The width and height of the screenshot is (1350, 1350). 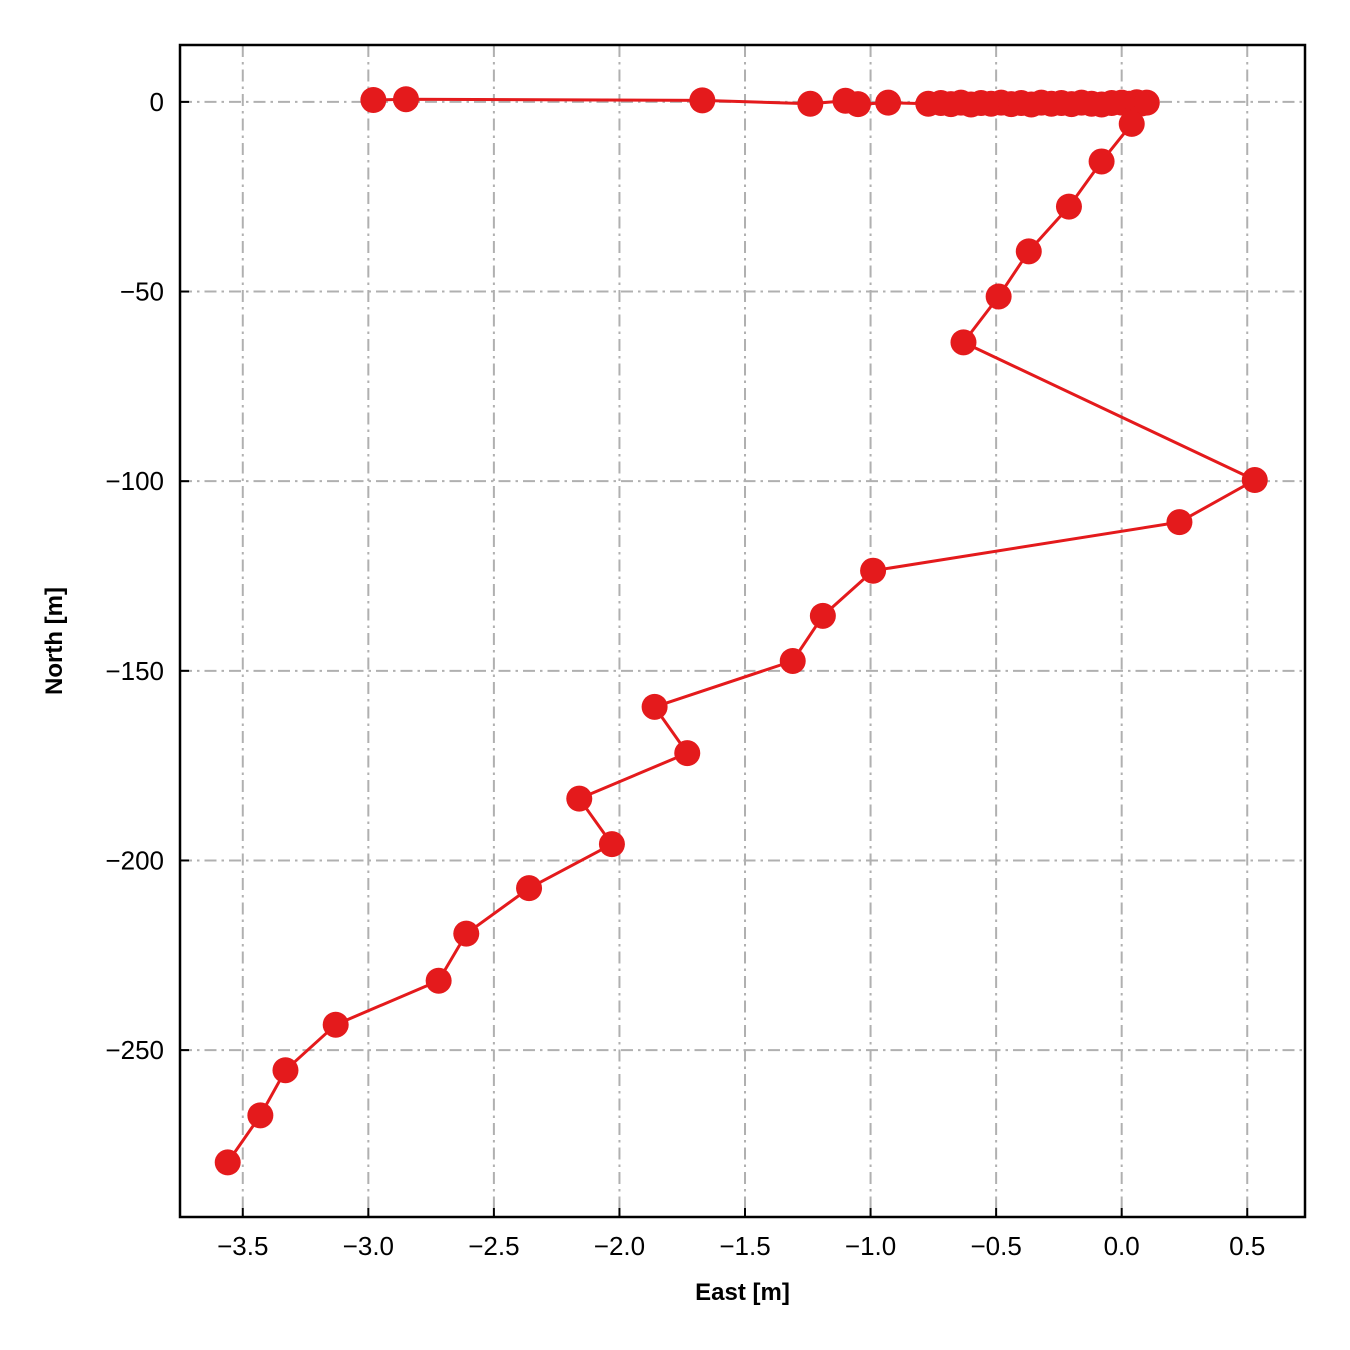 What do you see at coordinates (995, 1246) in the screenshot?
I see `x-tick-label: −0.5` at bounding box center [995, 1246].